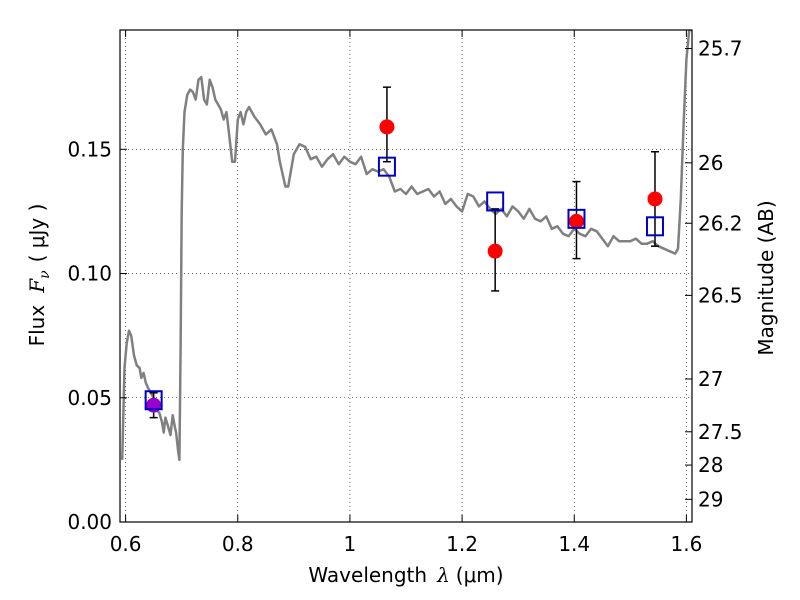 This screenshot has width=800, height=600. Describe the element at coordinates (37, 233) in the screenshot. I see `y-axis-label-unit: ( μJy )` at that location.